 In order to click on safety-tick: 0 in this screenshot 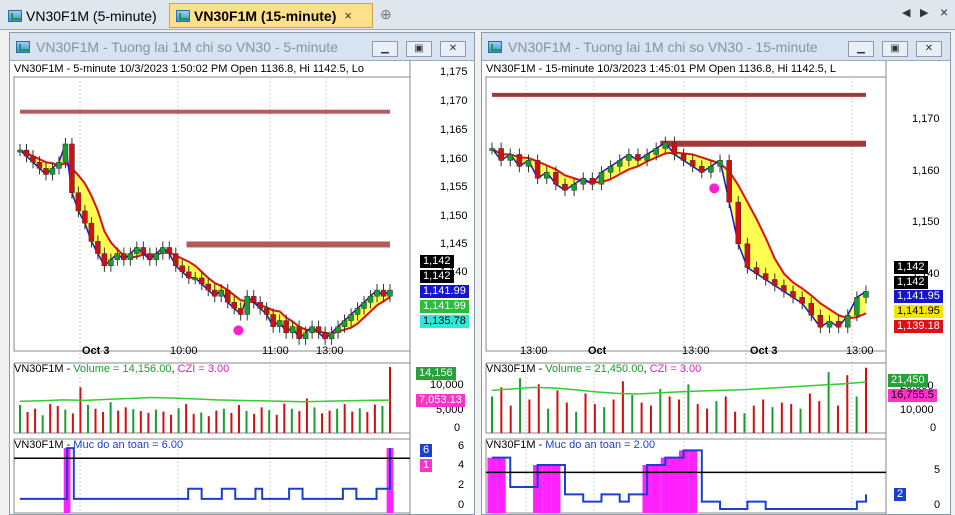, I will do `click(937, 505)`.